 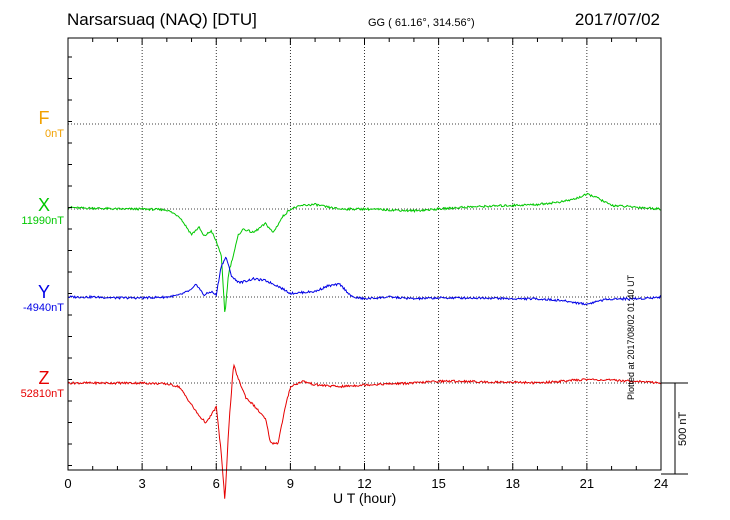 I want to click on x-tick-label: 12, so click(x=364, y=483).